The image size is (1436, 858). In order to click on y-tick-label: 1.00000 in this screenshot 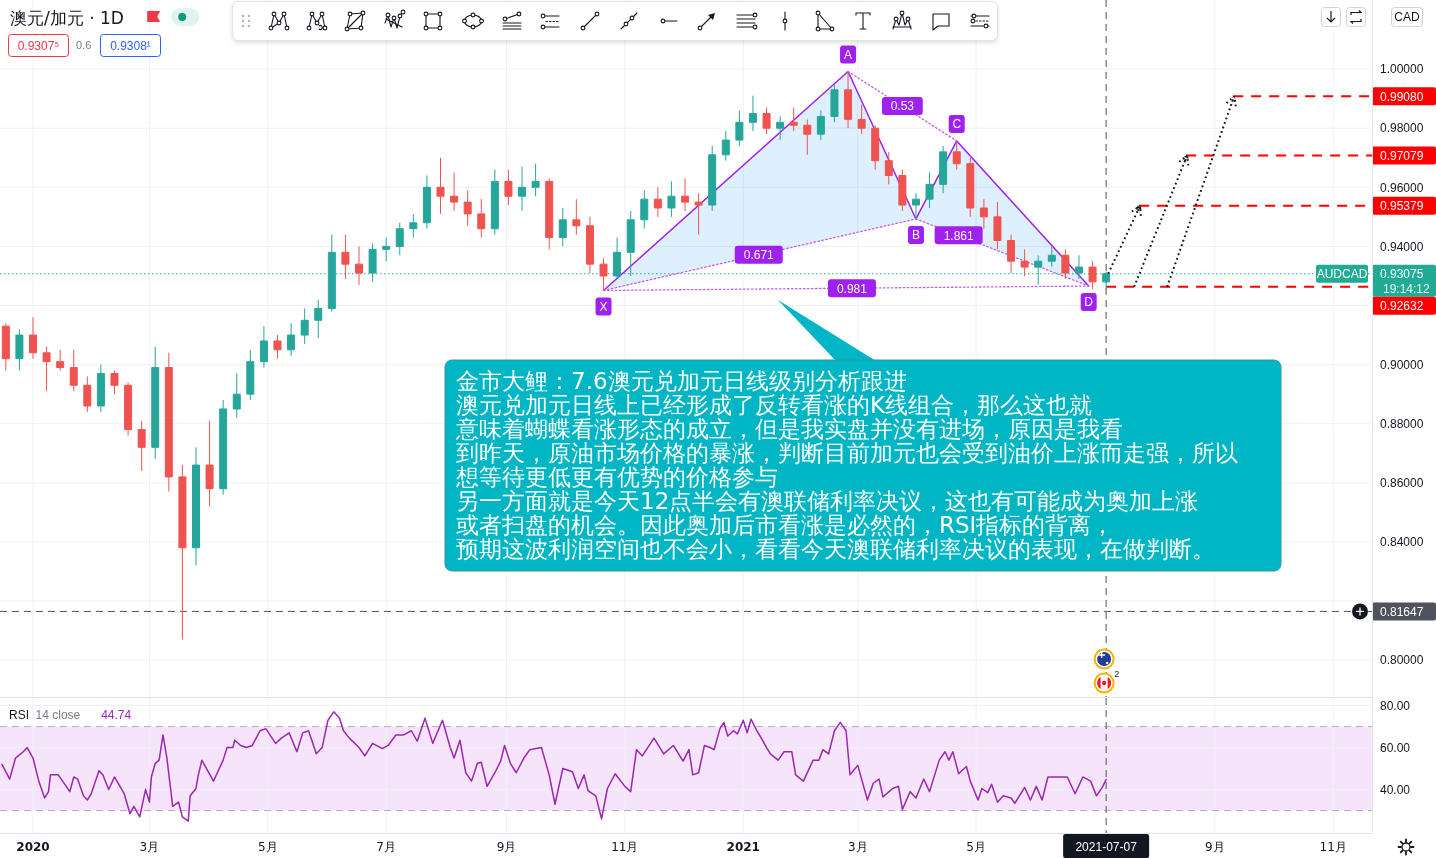, I will do `click(1402, 69)`.